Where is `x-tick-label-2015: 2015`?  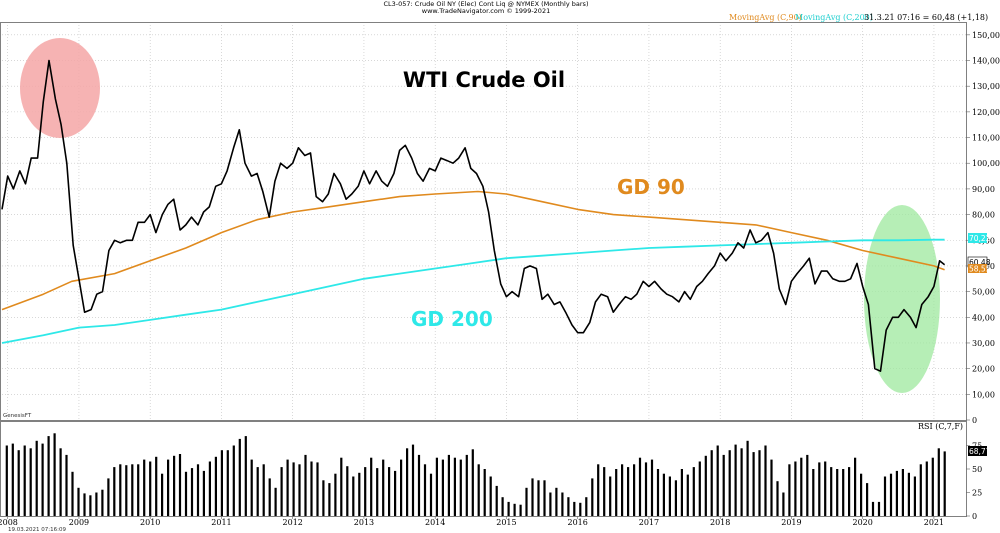 x-tick-label-2015: 2015 is located at coordinates (506, 522).